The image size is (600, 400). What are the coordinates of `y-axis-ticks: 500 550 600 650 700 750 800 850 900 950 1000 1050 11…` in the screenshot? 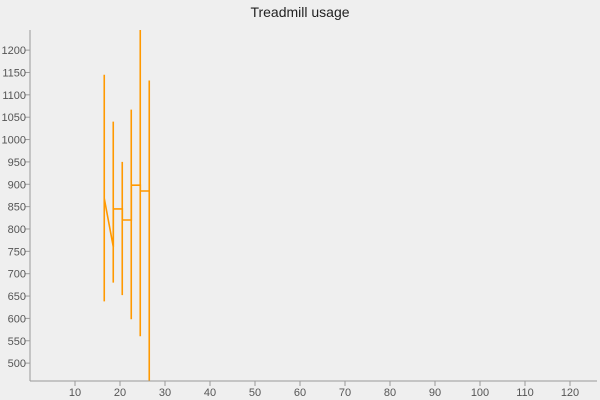 It's located at (16, 207).